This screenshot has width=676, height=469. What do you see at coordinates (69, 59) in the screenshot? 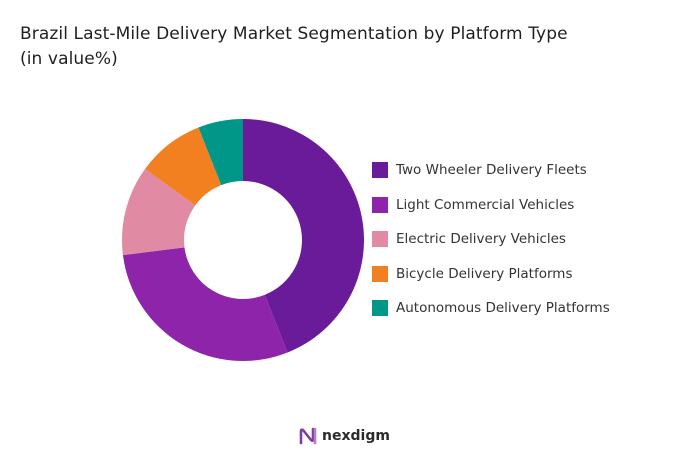
I see `chart-title-line-2: (in value%)` at bounding box center [69, 59].